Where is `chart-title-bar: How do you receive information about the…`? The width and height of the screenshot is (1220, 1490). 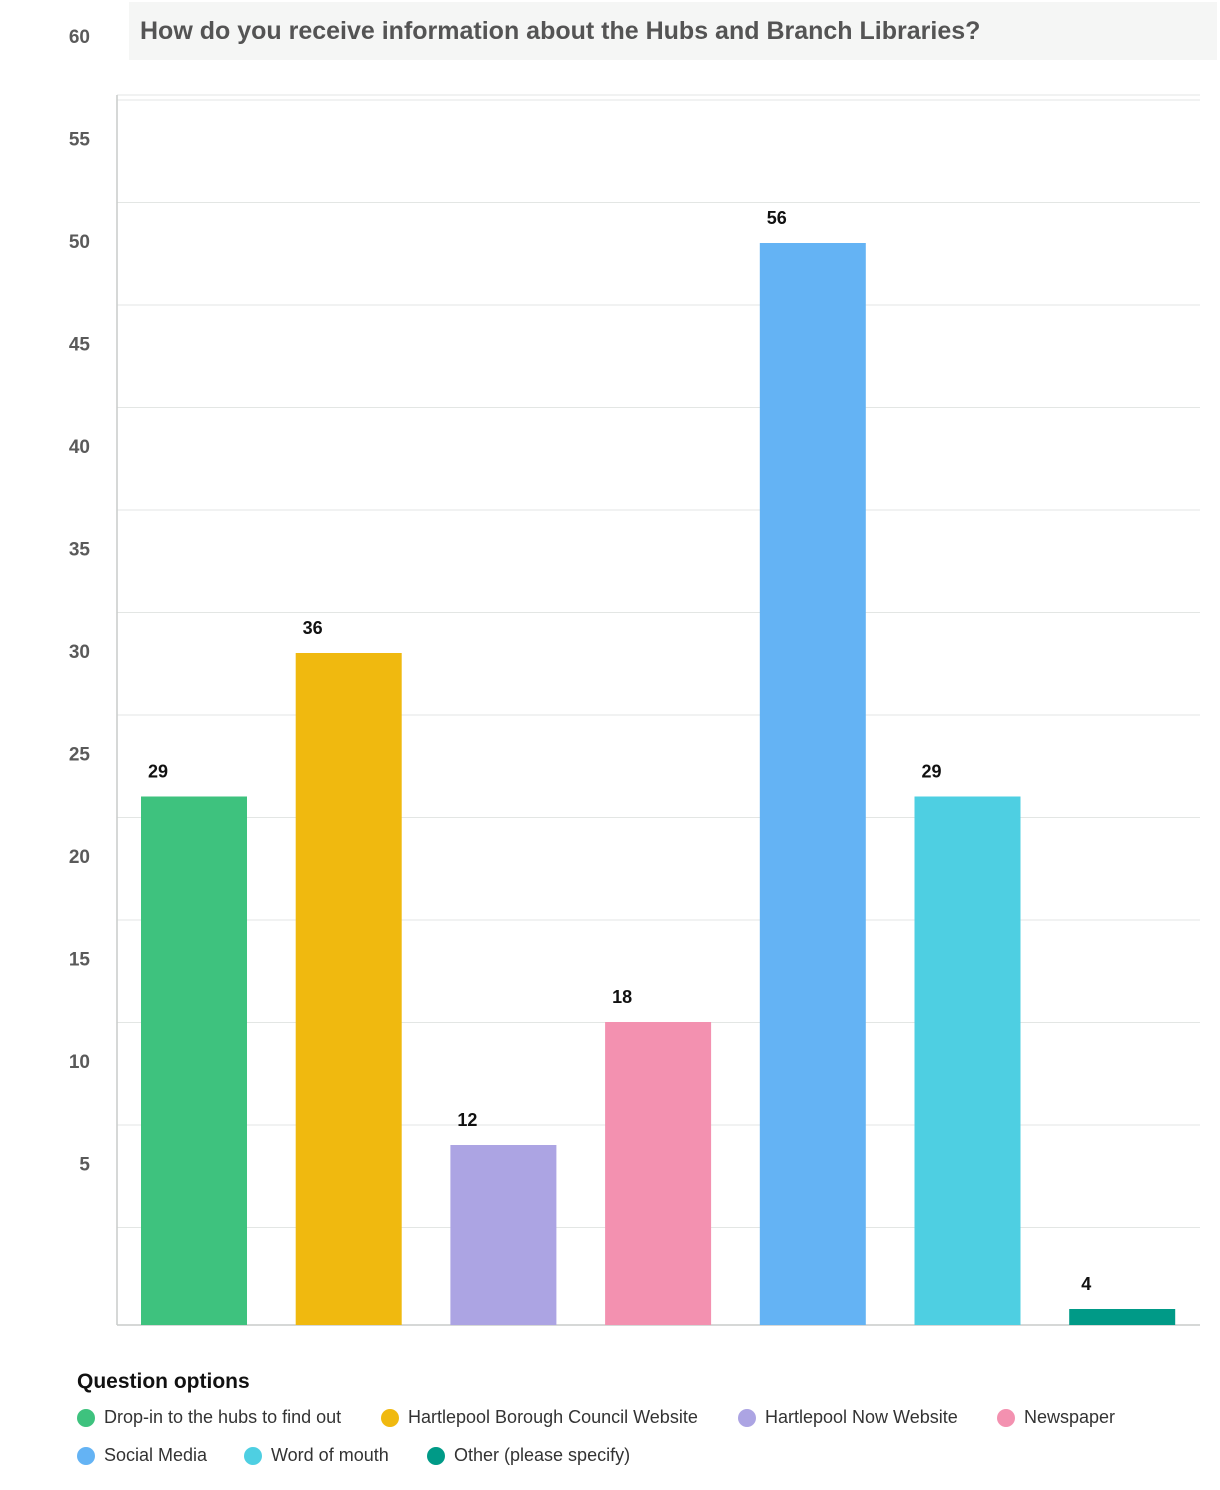 chart-title-bar: How do you receive information about the… is located at coordinates (673, 31).